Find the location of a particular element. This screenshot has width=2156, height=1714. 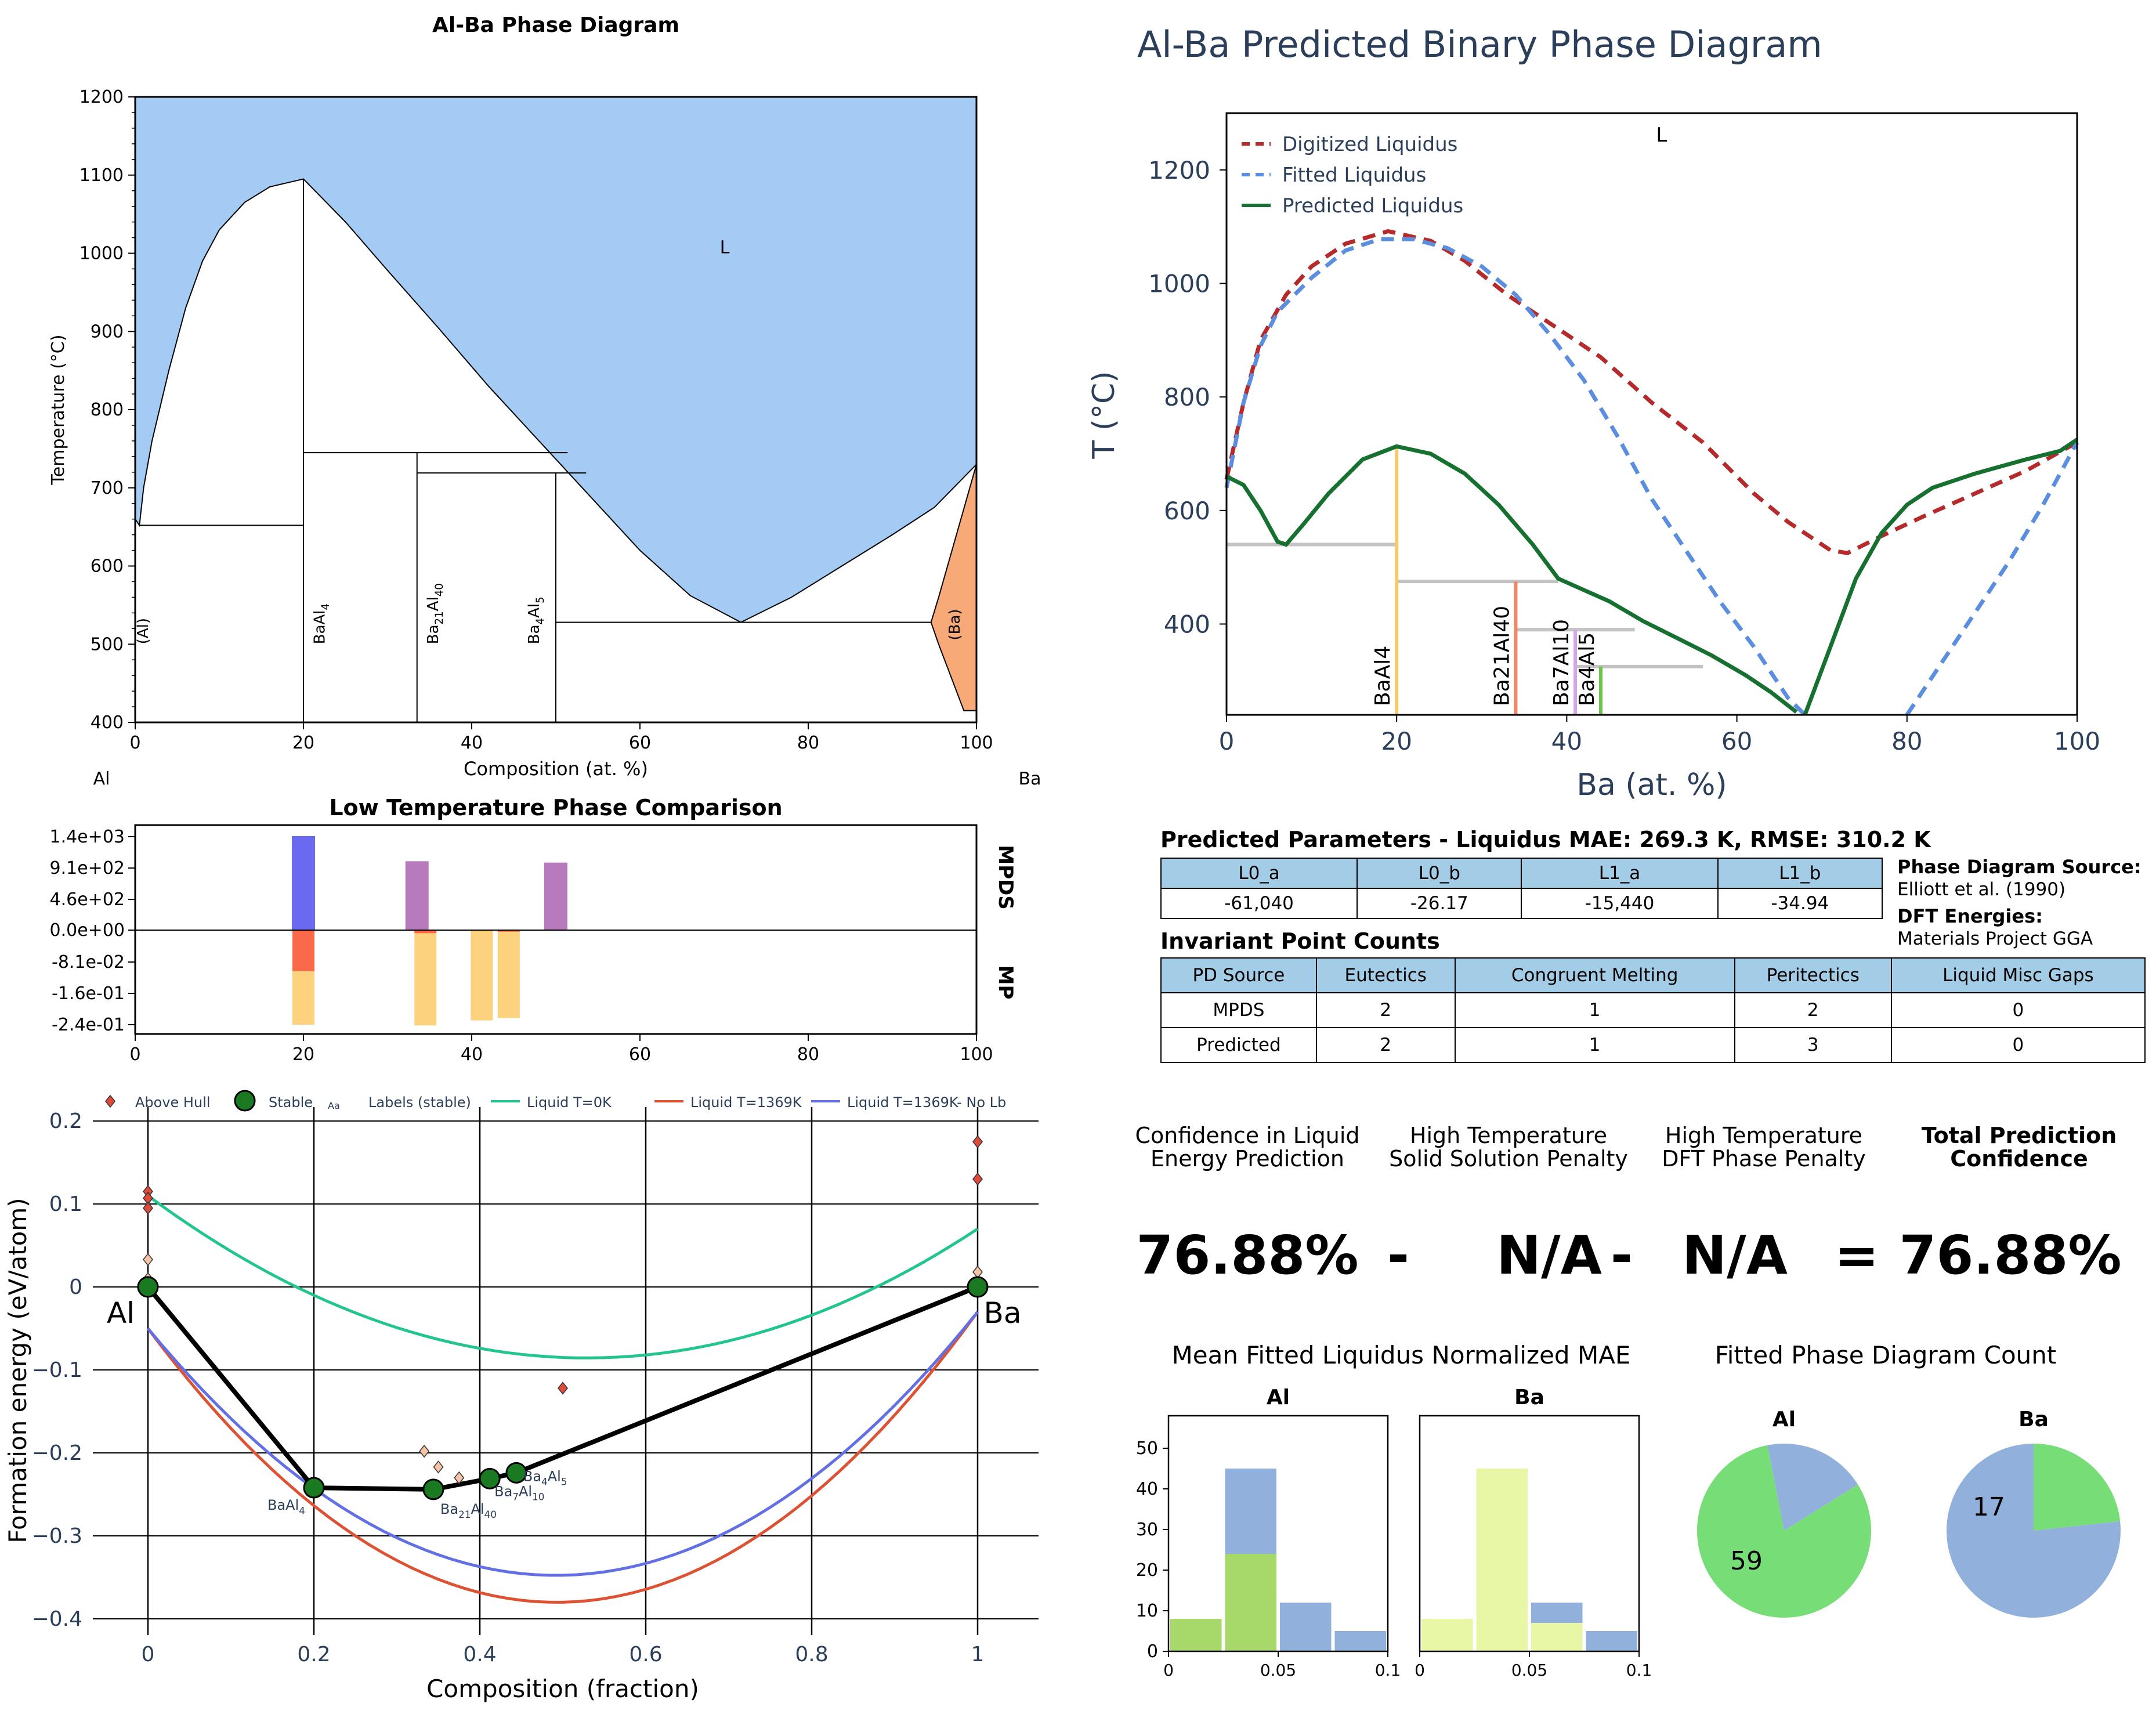

dft-value: Materials Project GGA is located at coordinates (1995, 939).